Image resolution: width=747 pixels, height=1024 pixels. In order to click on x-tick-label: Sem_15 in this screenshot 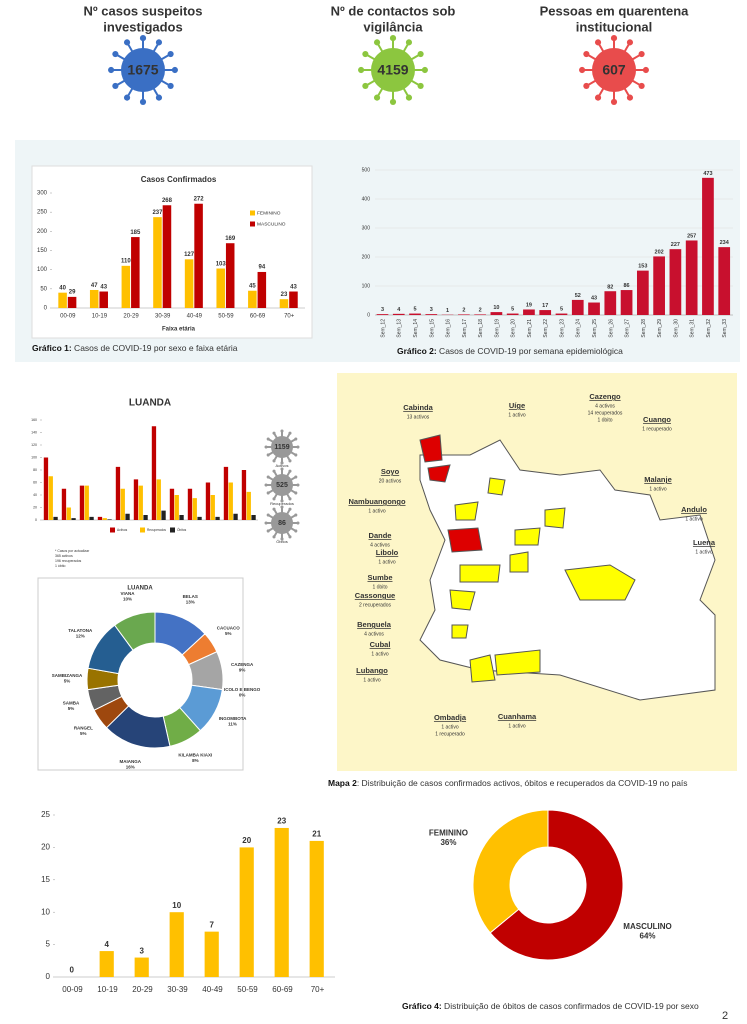, I will do `click(432, 328)`.